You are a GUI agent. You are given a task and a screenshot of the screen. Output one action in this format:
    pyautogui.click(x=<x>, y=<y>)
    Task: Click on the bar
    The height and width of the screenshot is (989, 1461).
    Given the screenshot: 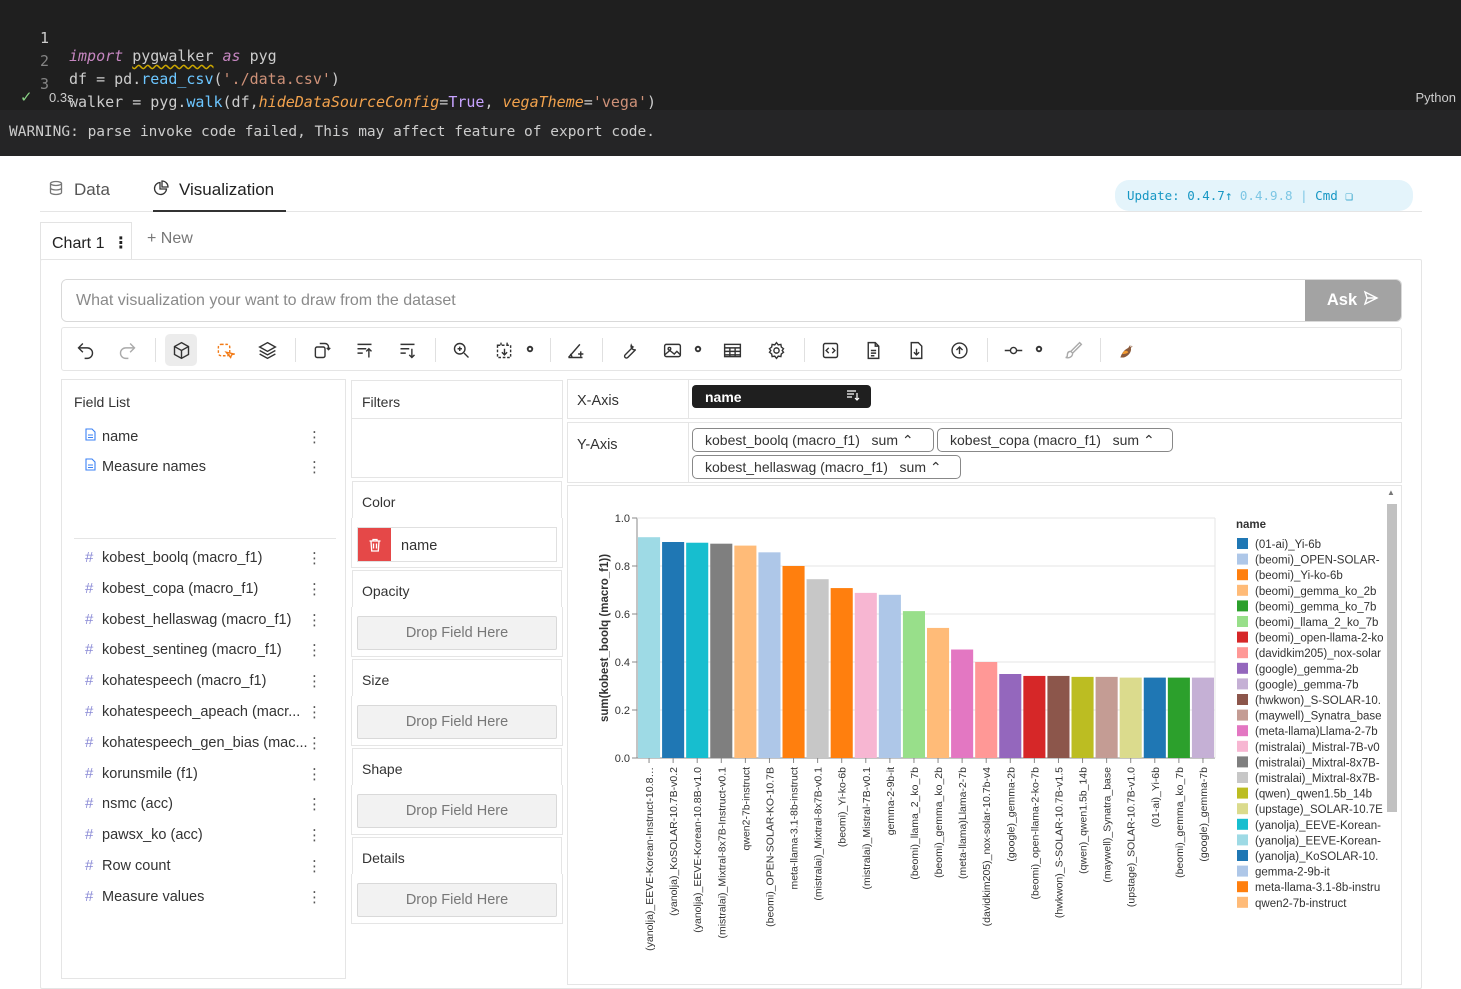 What is the action you would take?
    pyautogui.click(x=649, y=647)
    